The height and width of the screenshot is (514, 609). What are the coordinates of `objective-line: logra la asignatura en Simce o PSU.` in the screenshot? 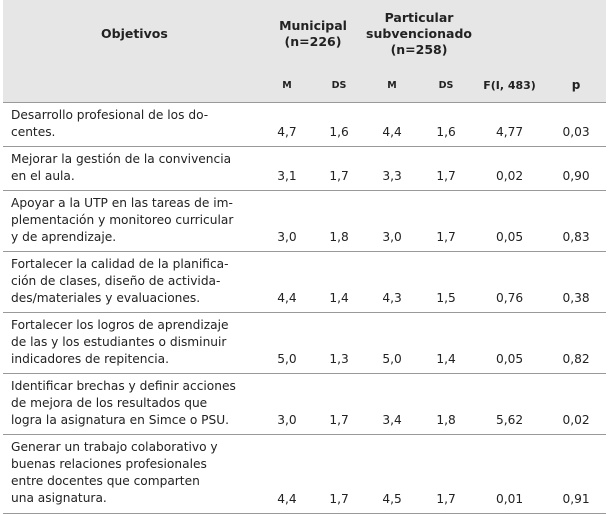 It's located at (120, 420).